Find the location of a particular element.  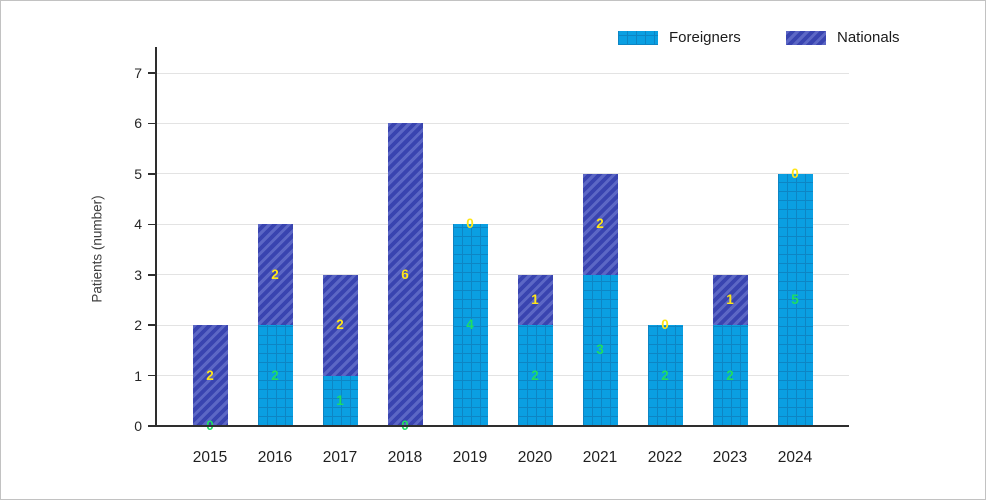

y-tick-label: 0 is located at coordinates (138, 426).